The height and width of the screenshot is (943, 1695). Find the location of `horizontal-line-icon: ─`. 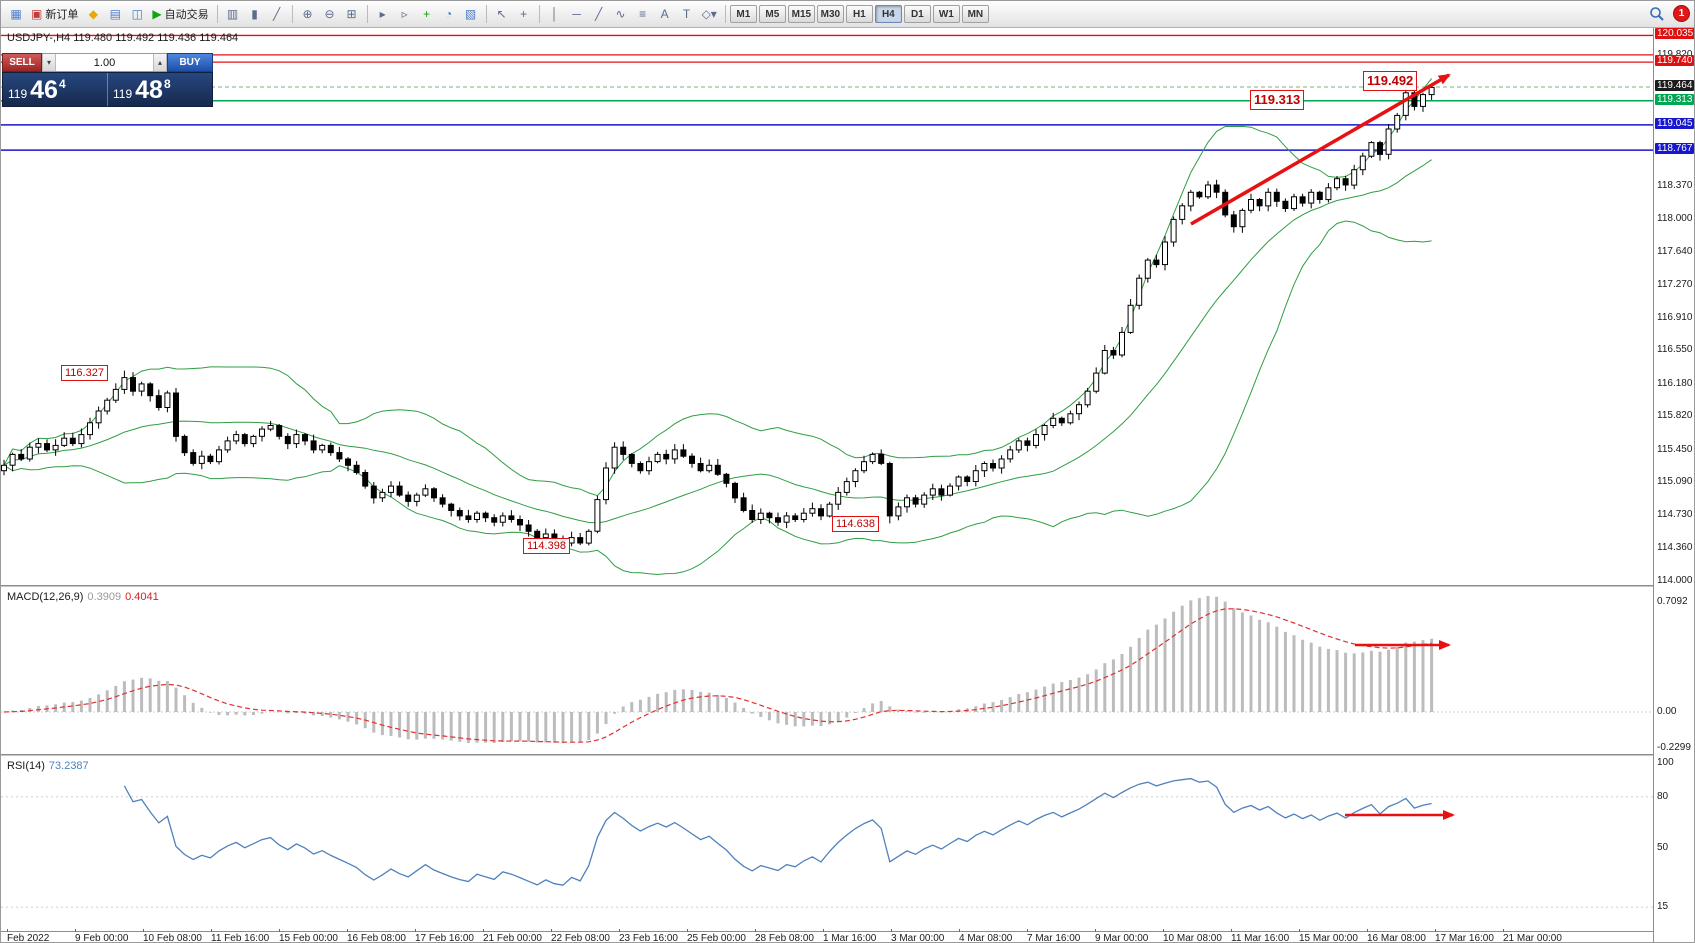

horizontal-line-icon: ─ is located at coordinates (577, 14).